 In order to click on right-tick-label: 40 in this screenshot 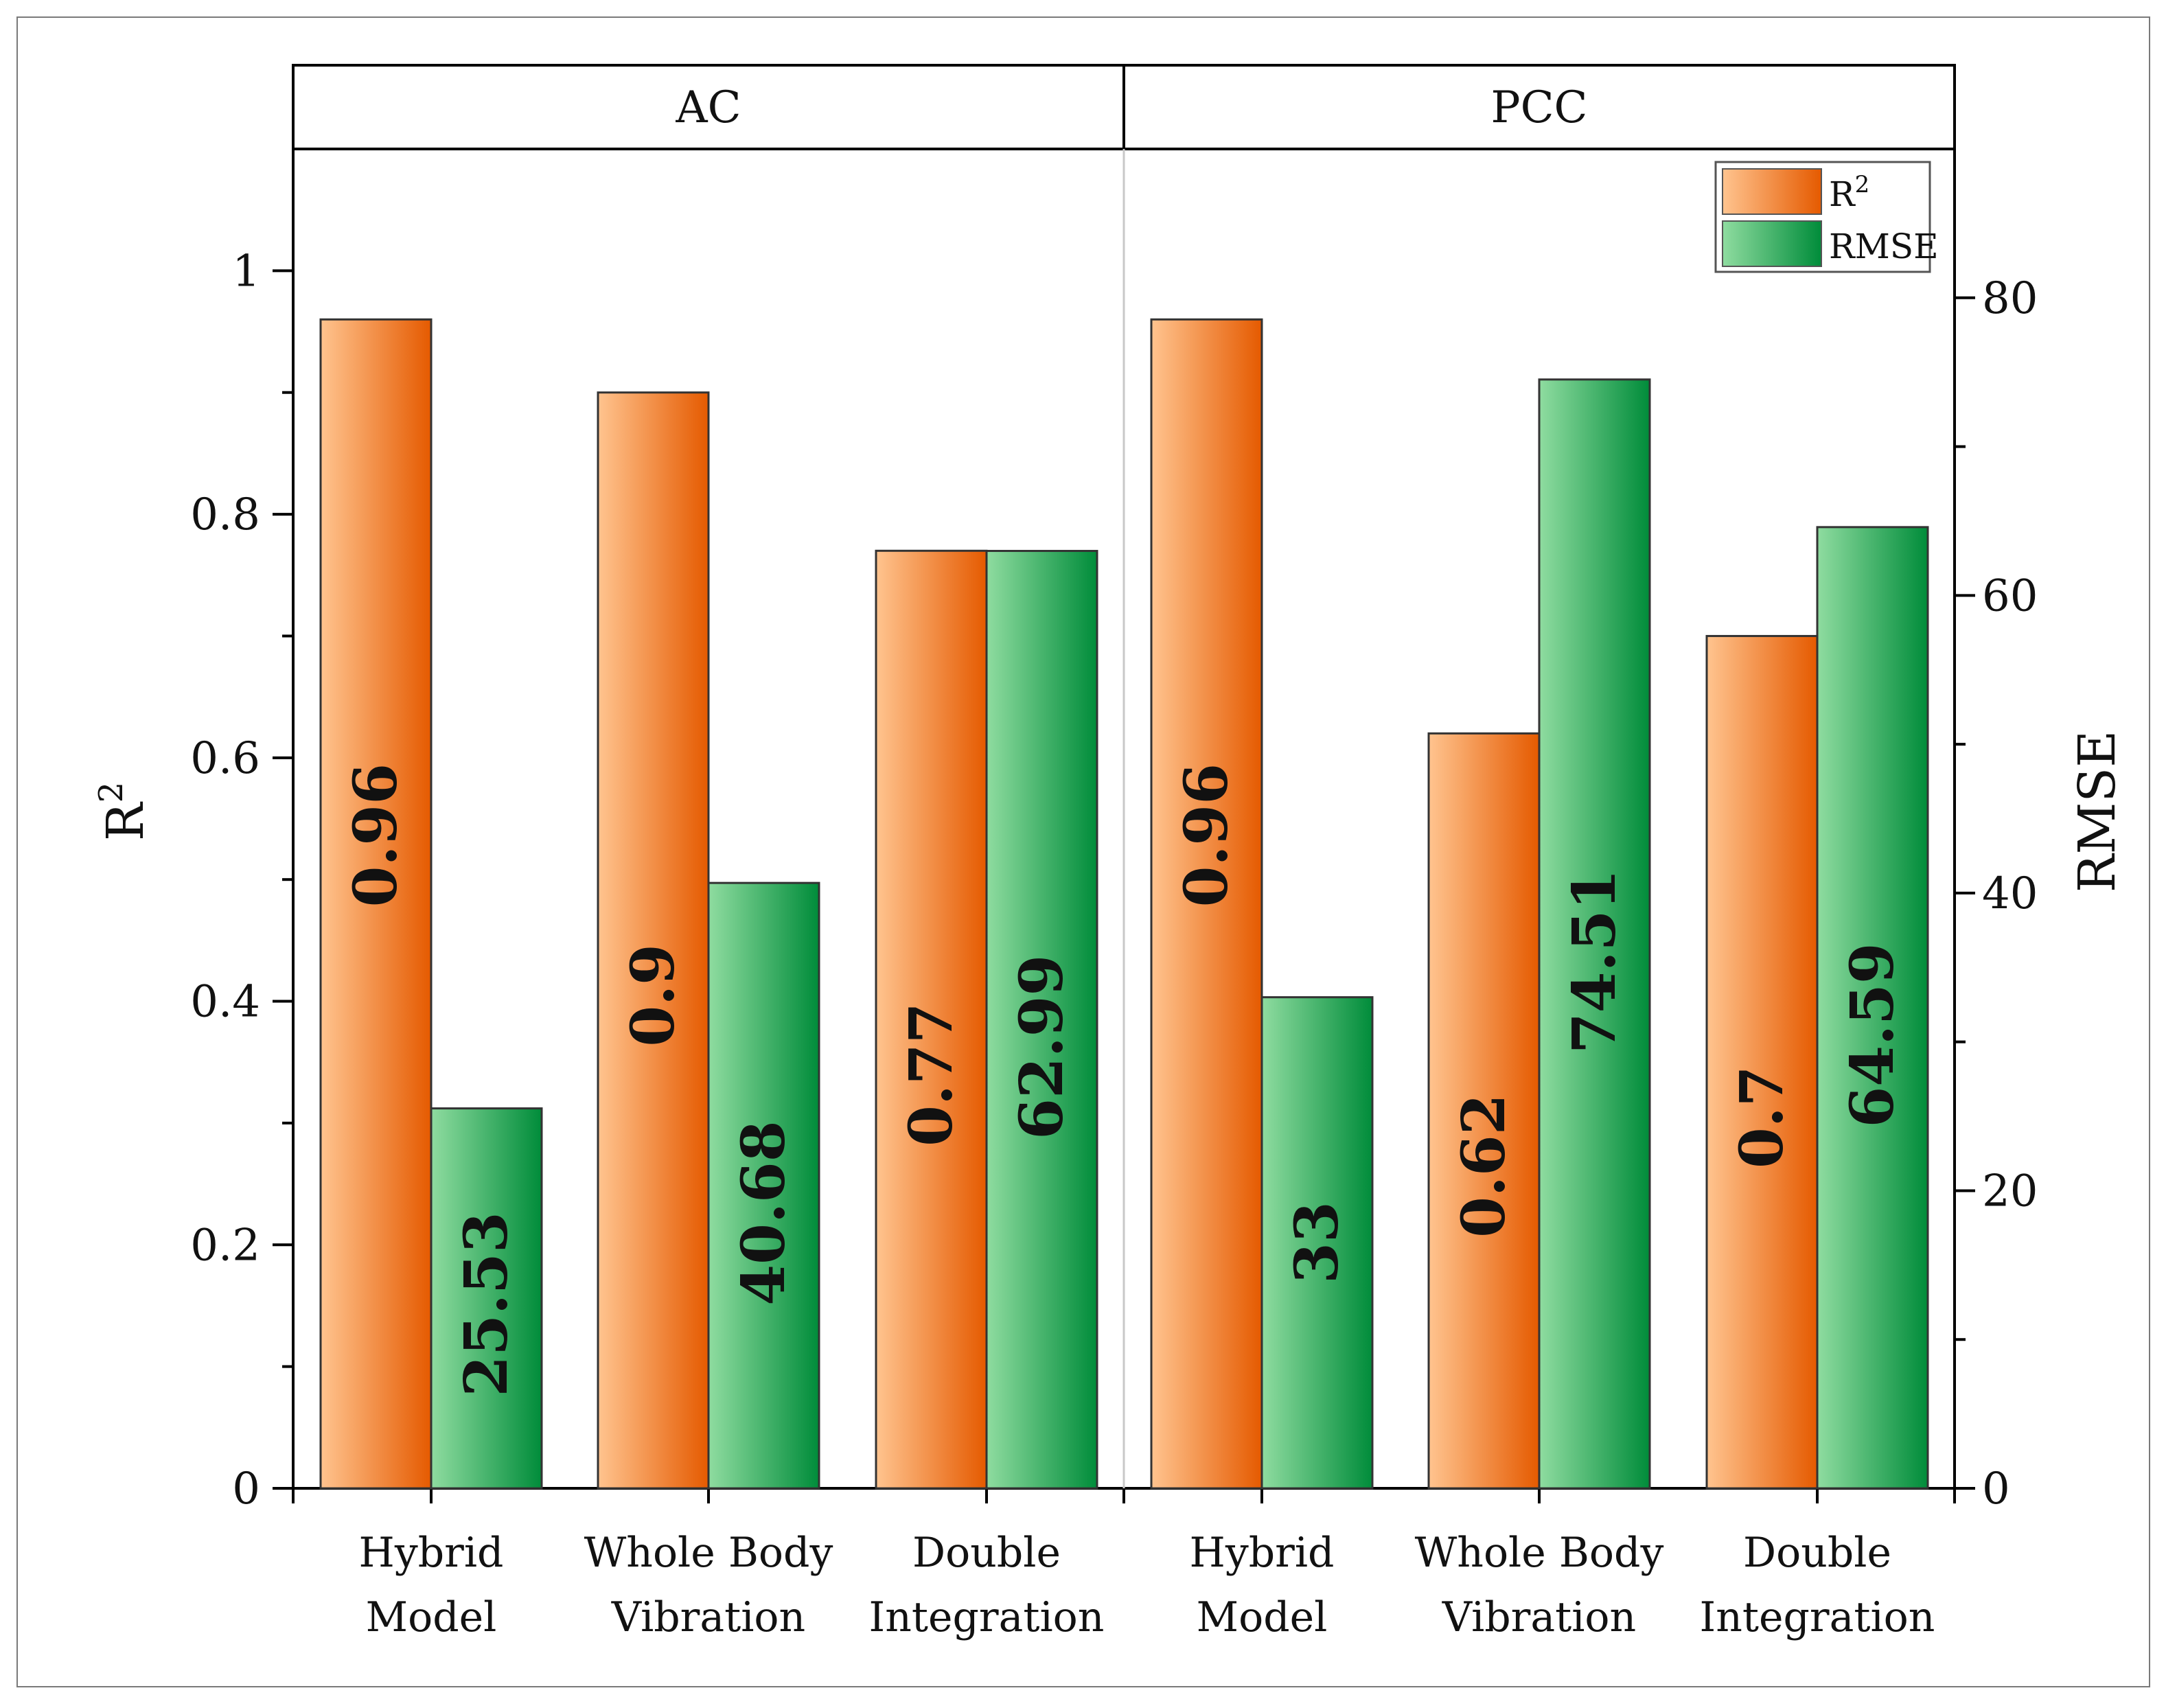, I will do `click(2010, 893)`.